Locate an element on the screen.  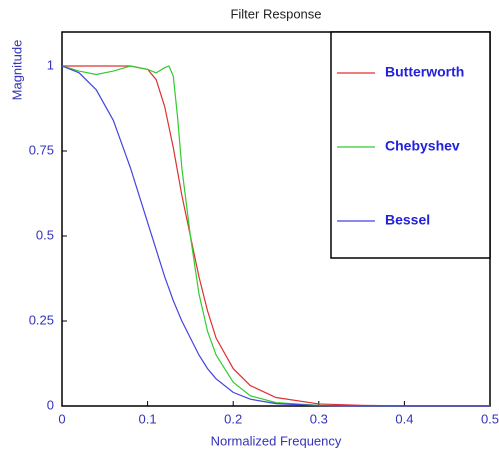
x-tick-label: 0.3 is located at coordinates (319, 418).